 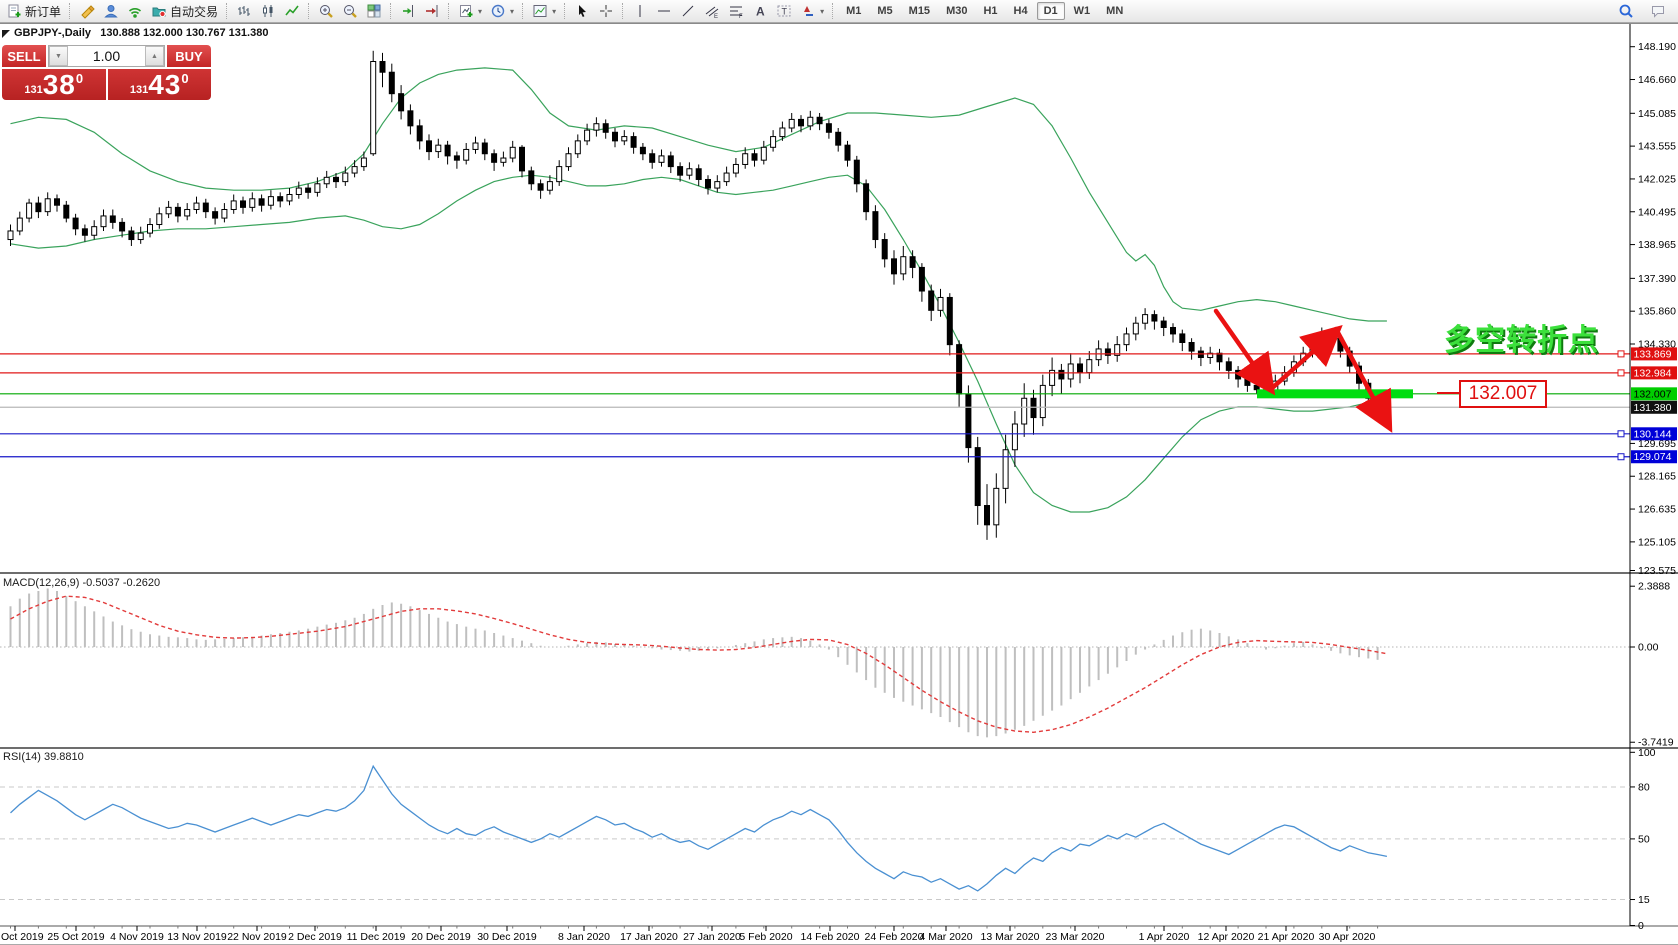 What do you see at coordinates (350, 11) in the screenshot?
I see `zoom-out-button` at bounding box center [350, 11].